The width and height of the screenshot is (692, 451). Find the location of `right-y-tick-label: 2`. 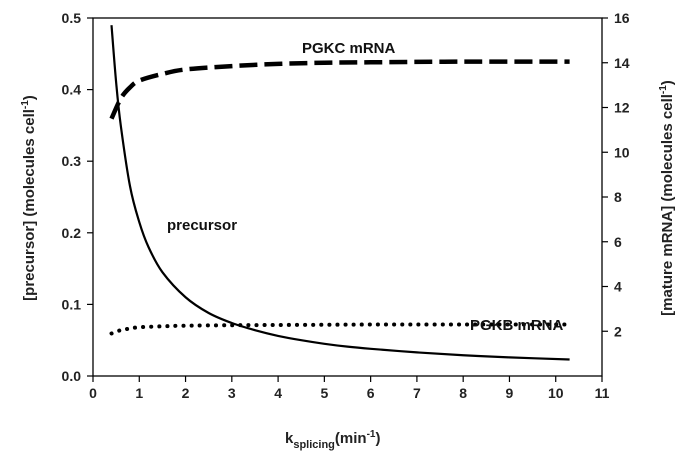

right-y-tick-label: 2 is located at coordinates (618, 331).